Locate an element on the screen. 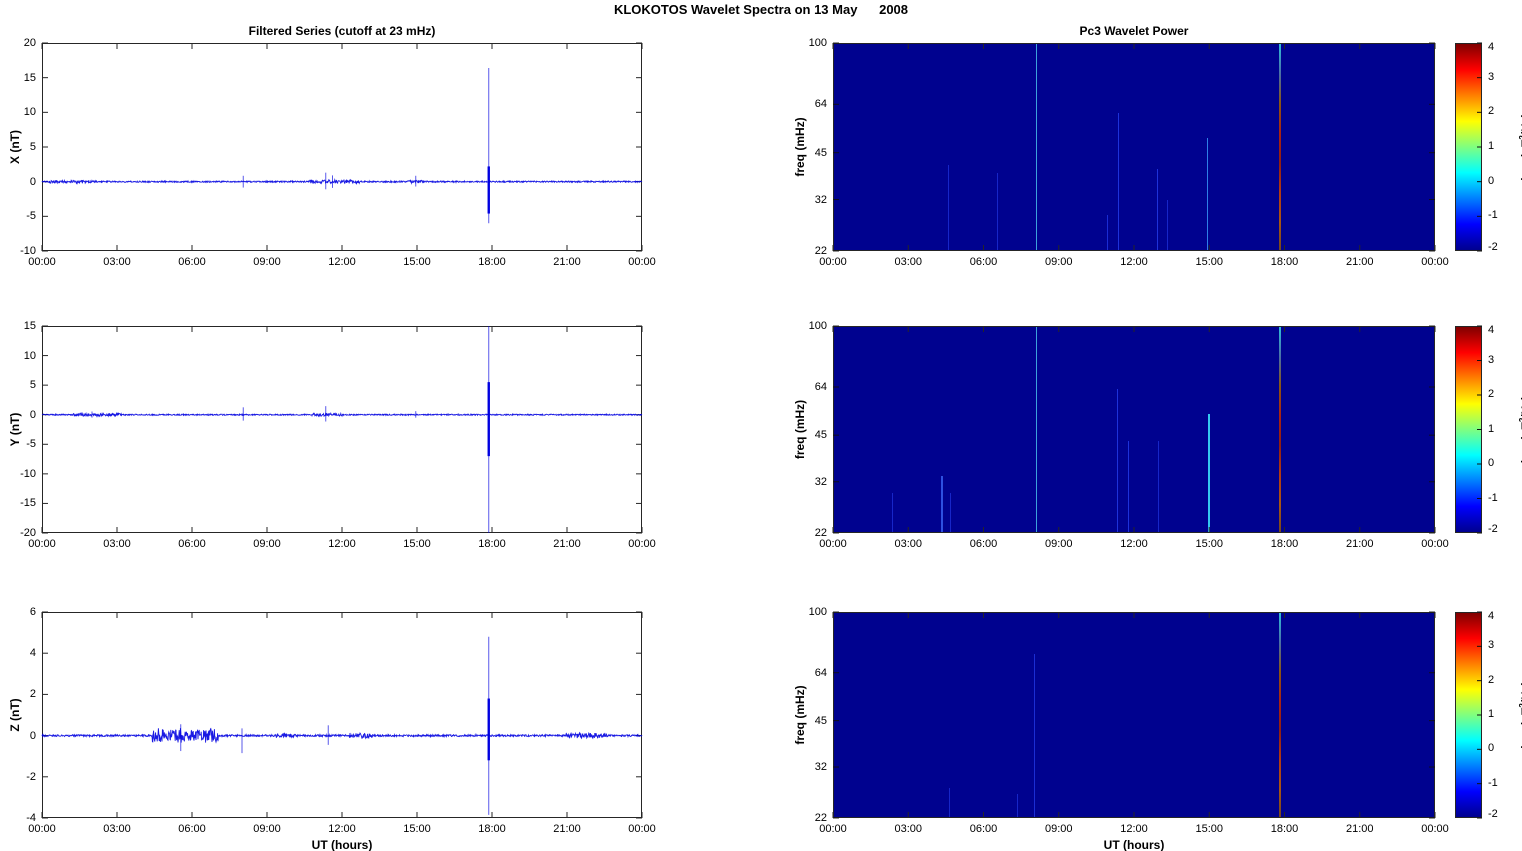 The height and width of the screenshot is (851, 1522). colorbar-label-part: 2 is located at coordinates (1520, 137).